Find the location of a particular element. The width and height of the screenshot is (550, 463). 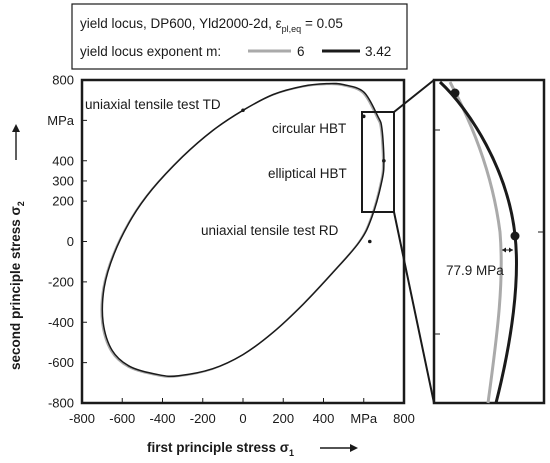

y-axis-label-subscript: 2 is located at coordinates (21, 203).